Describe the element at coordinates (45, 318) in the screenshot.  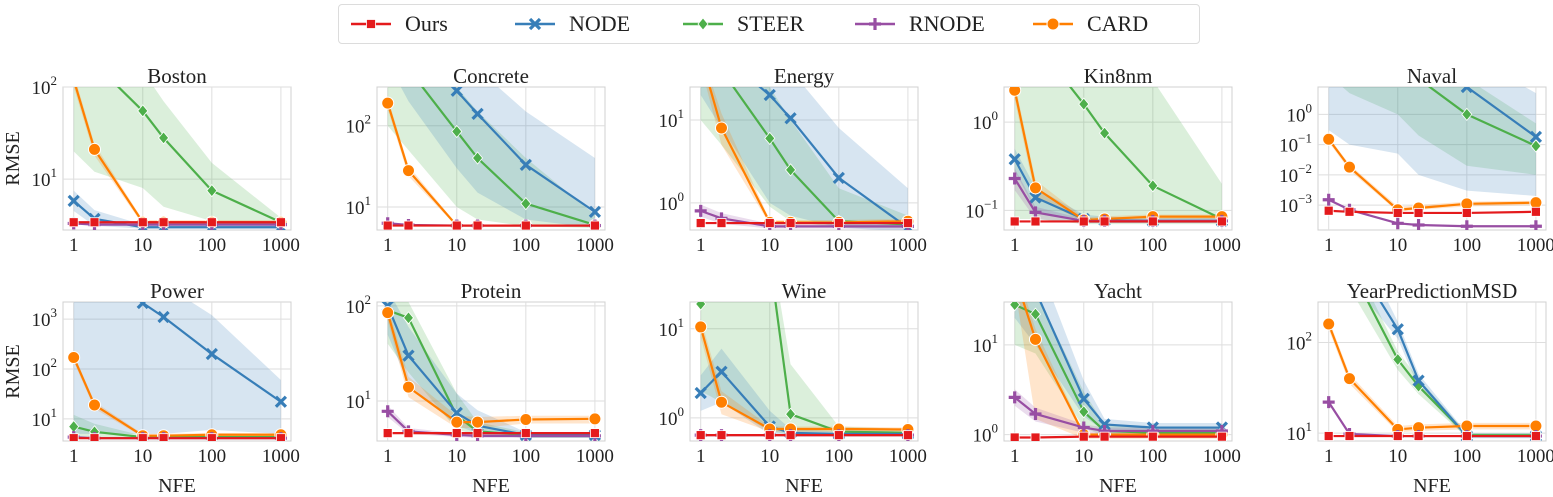
I see `y-tick-label: 10³` at that location.